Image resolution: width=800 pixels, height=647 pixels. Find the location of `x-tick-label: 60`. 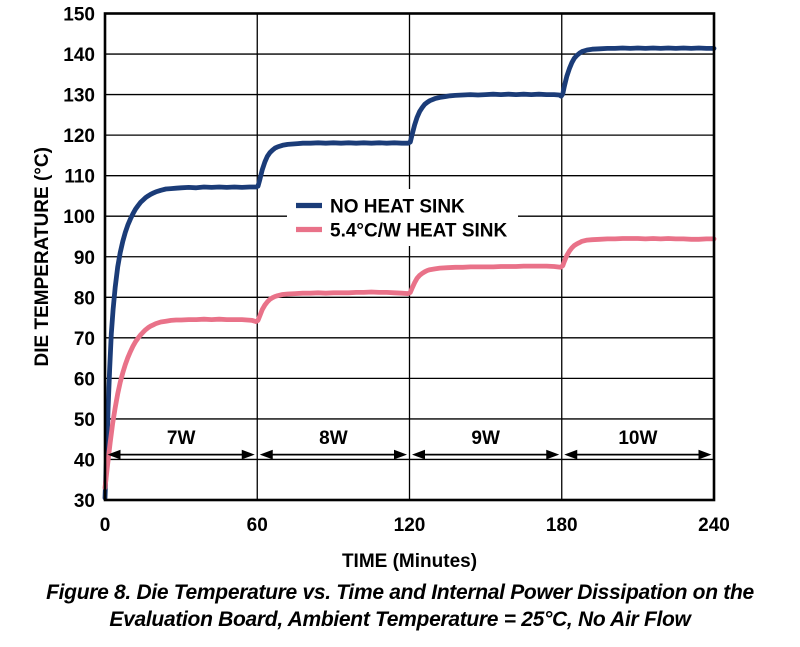

x-tick-label: 60 is located at coordinates (257, 525).